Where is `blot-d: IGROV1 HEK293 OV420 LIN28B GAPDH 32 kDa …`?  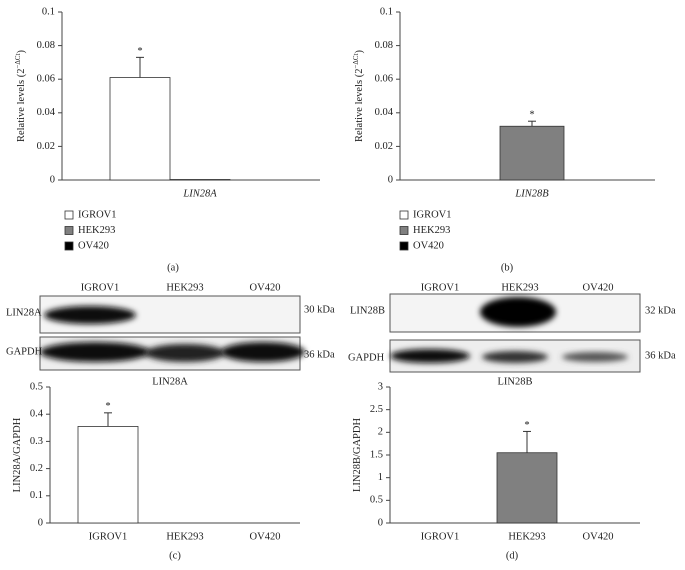 blot-d: IGROV1 HEK293 OV420 LIN28B GAPDH 32 kDa … is located at coordinates (512, 334).